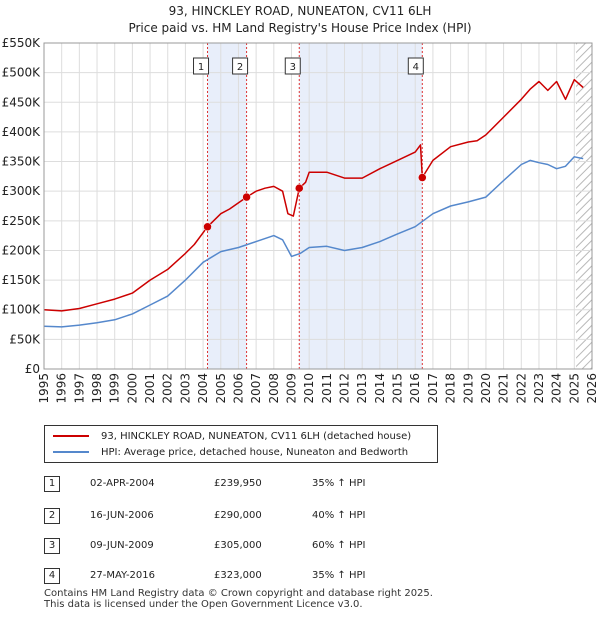 The image size is (600, 620). Describe the element at coordinates (52, 576) in the screenshot. I see `transaction-number: 4` at that location.